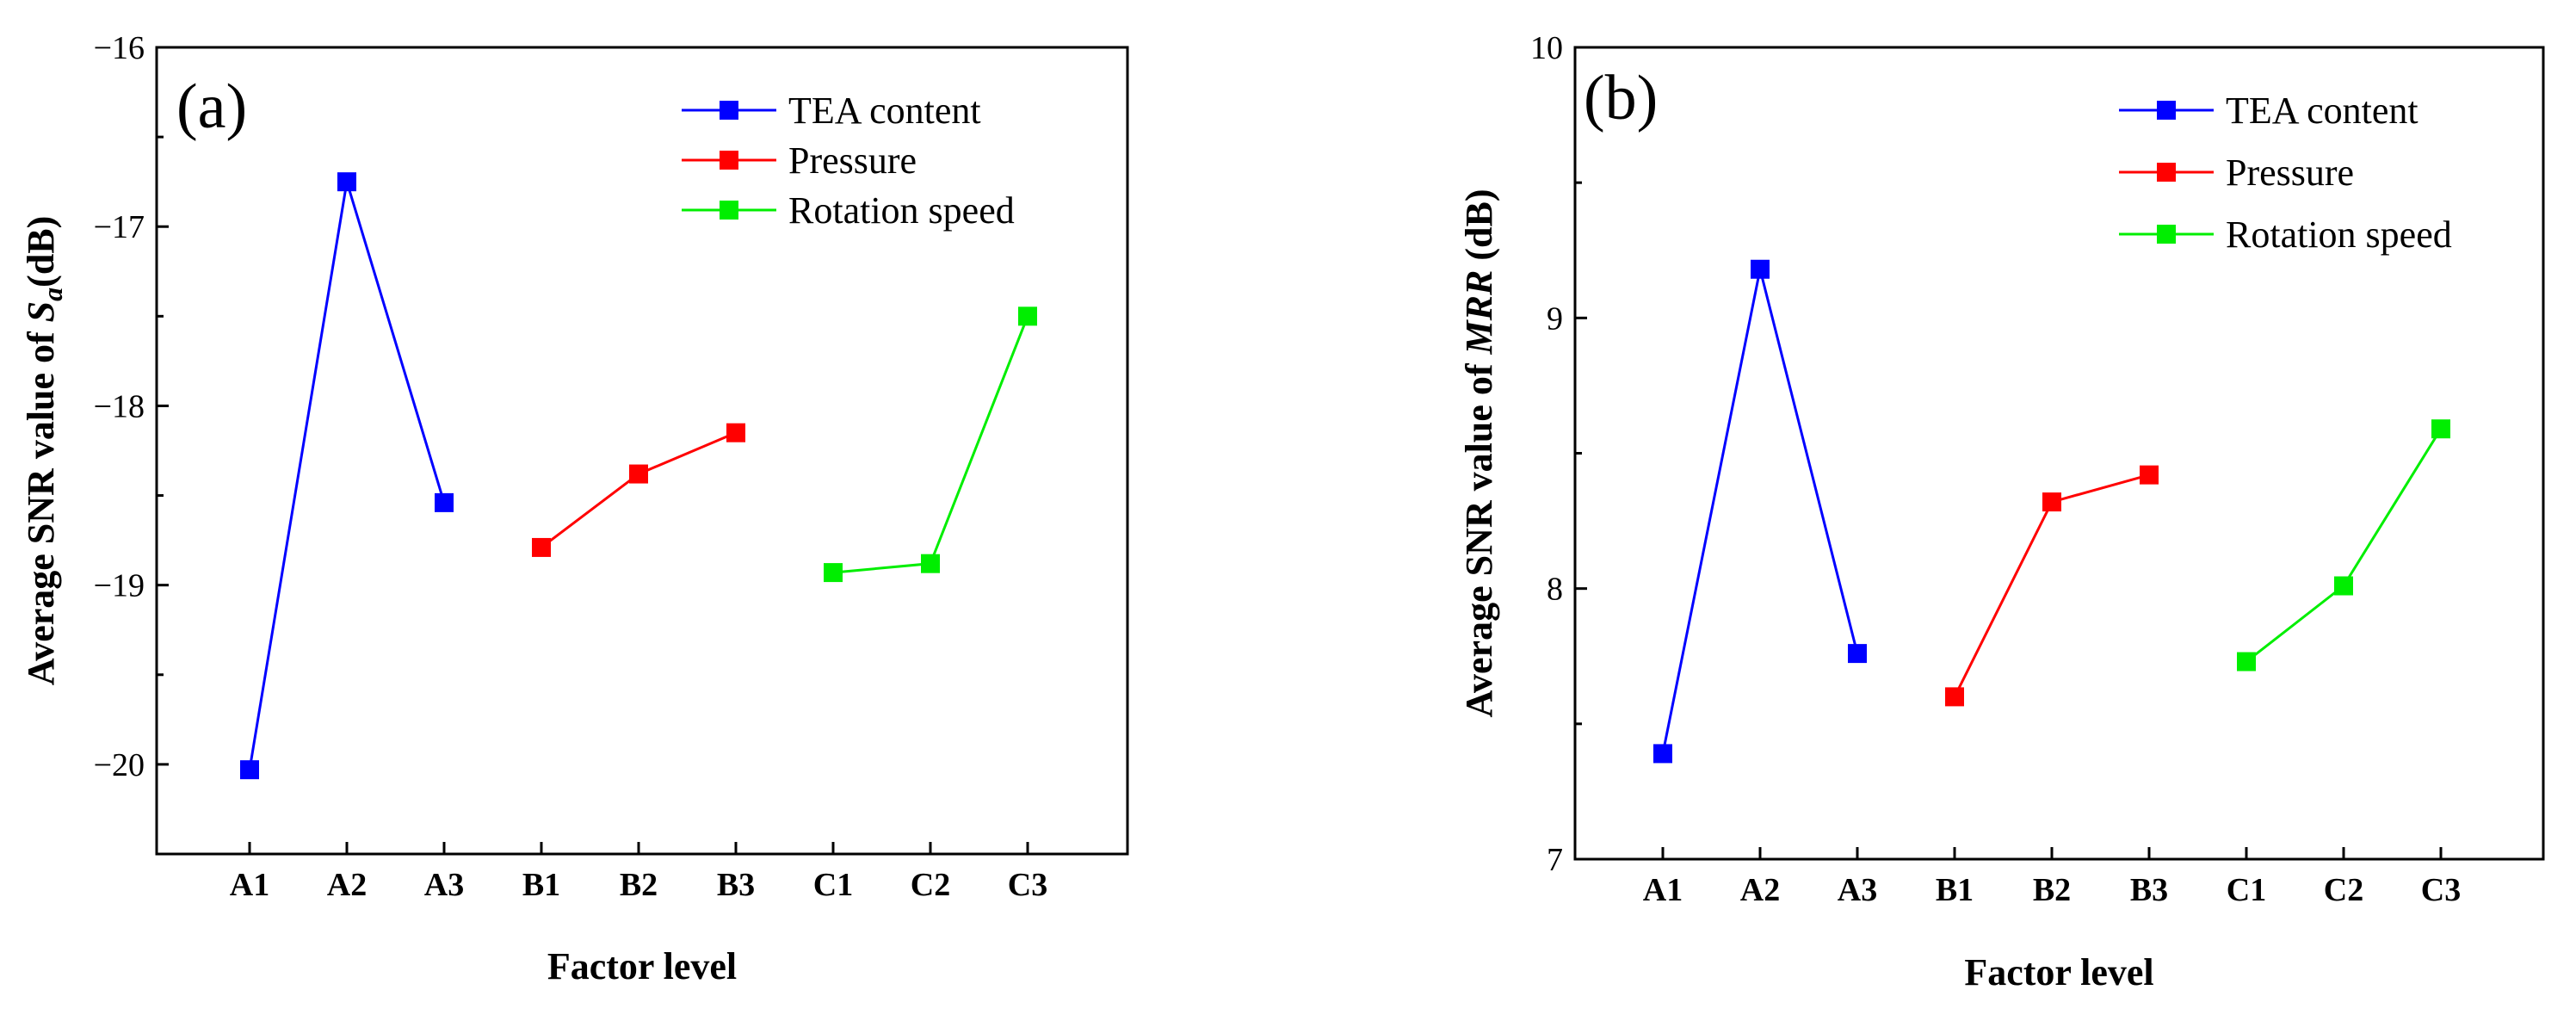 Image resolution: width=2576 pixels, height=1021 pixels. Describe the element at coordinates (211, 106) in the screenshot. I see `panel-letter: (a)` at that location.